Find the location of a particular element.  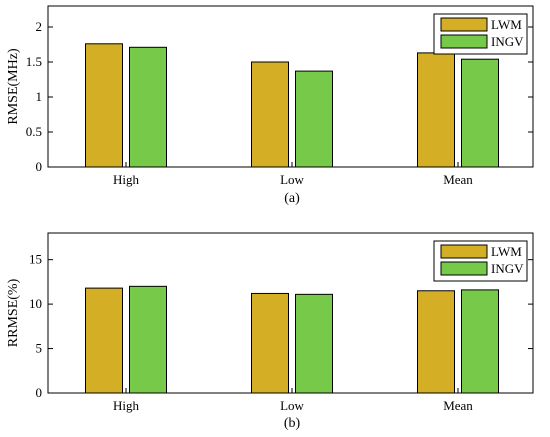

panel-caption: (a) is located at coordinates (292, 198).